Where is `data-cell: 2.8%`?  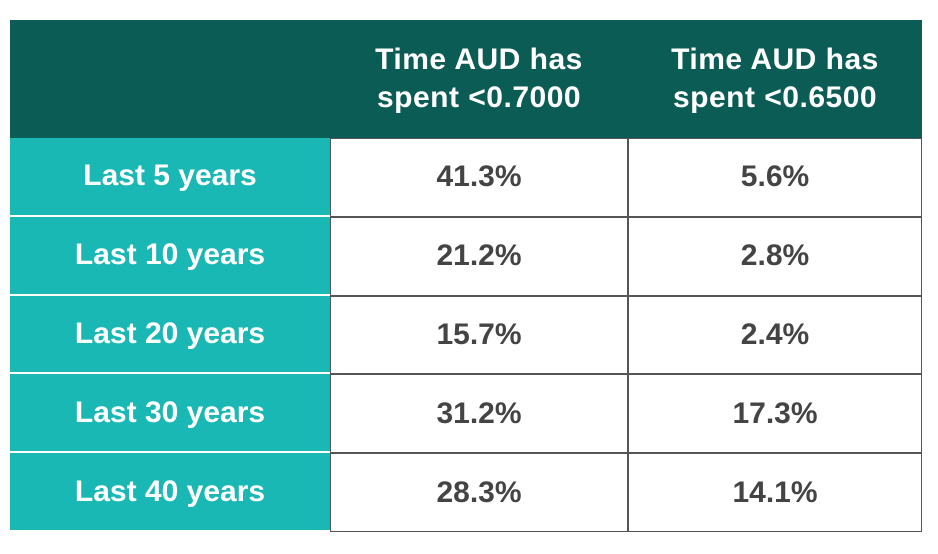 data-cell: 2.8% is located at coordinates (775, 256).